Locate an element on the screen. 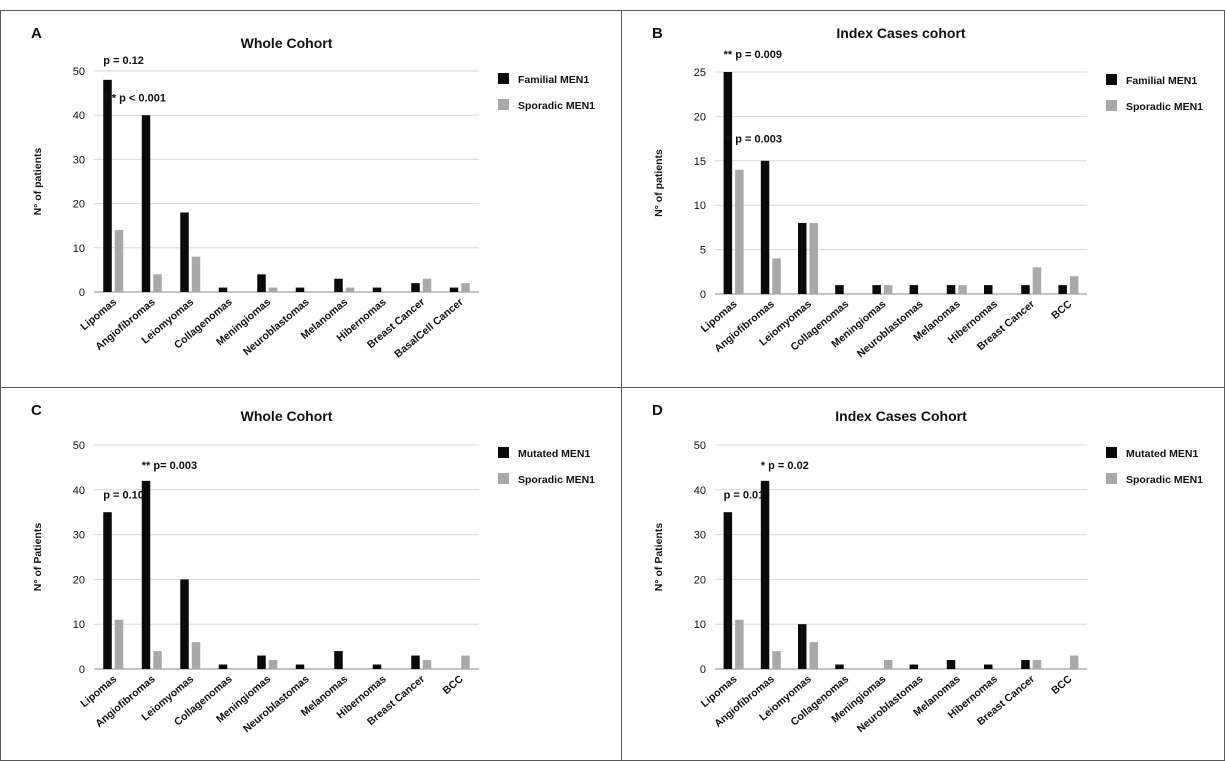 This screenshot has width=1225, height=762. p-value-annotation: p = 0.12 is located at coordinates (123, 61).